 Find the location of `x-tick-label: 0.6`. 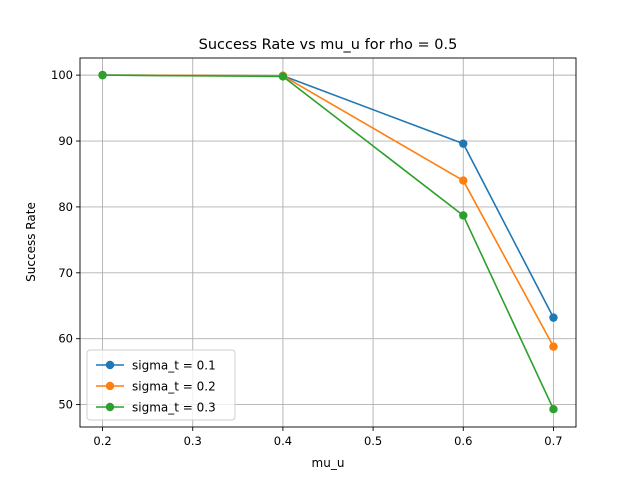

x-tick-label: 0.6 is located at coordinates (463, 441).